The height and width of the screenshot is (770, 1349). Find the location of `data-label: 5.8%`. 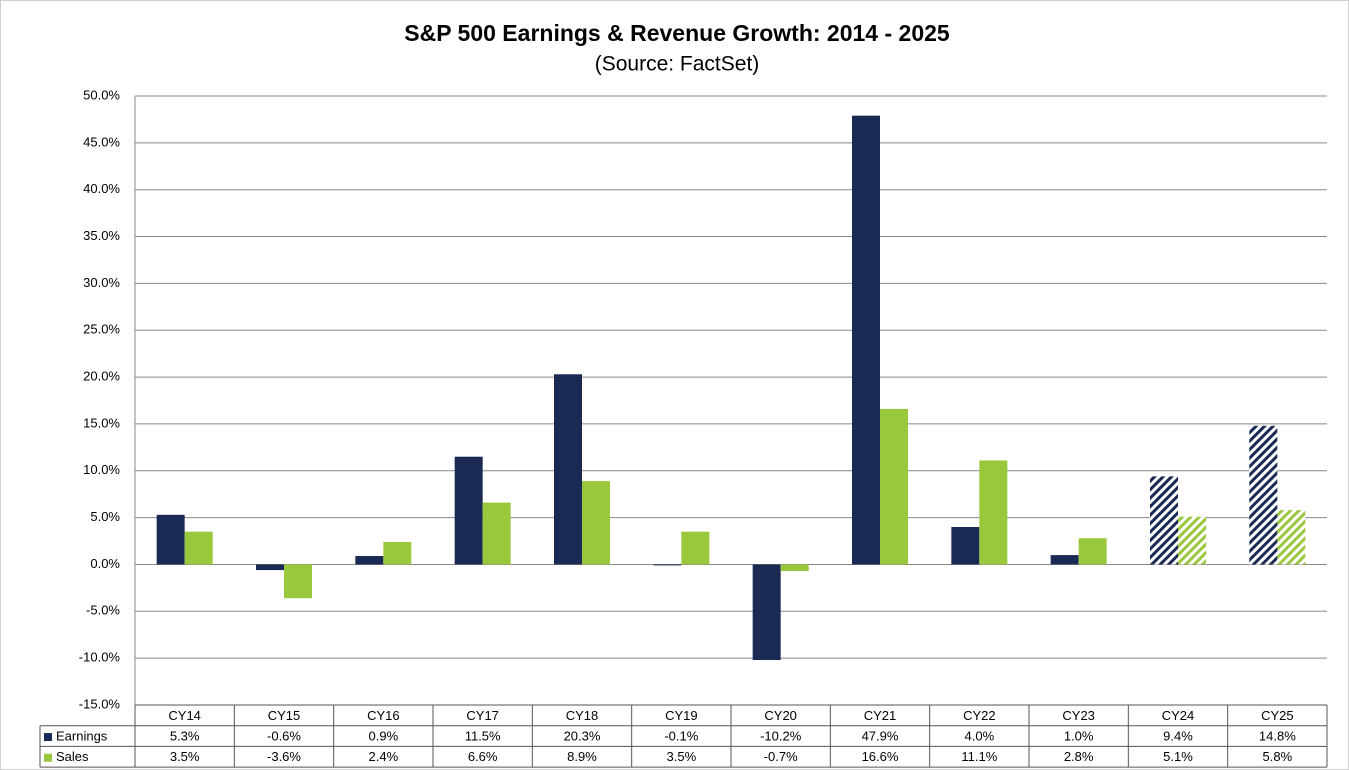

data-label: 5.8% is located at coordinates (1278, 756).